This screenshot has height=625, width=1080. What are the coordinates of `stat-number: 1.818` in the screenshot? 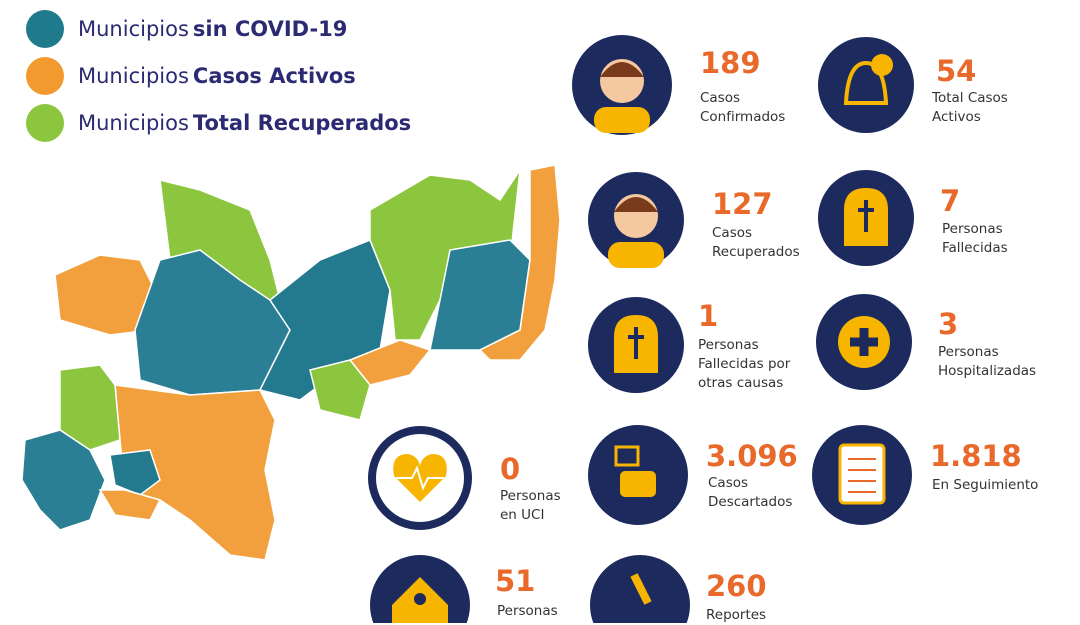 It's located at (976, 456).